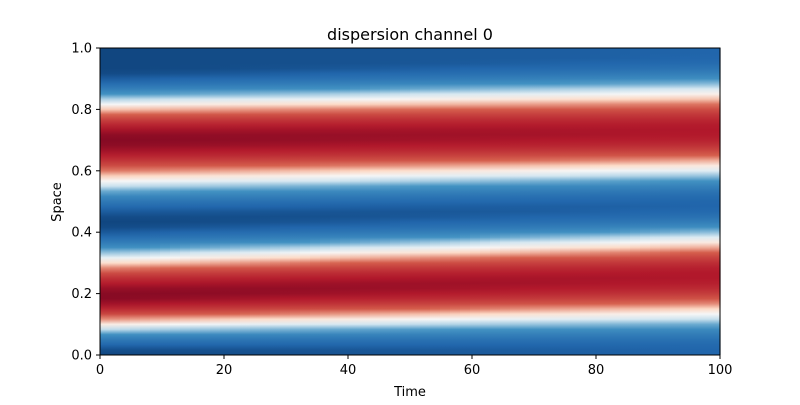 The width and height of the screenshot is (800, 405). Describe the element at coordinates (81, 233) in the screenshot. I see `y-tick-label: 0.4` at that location.